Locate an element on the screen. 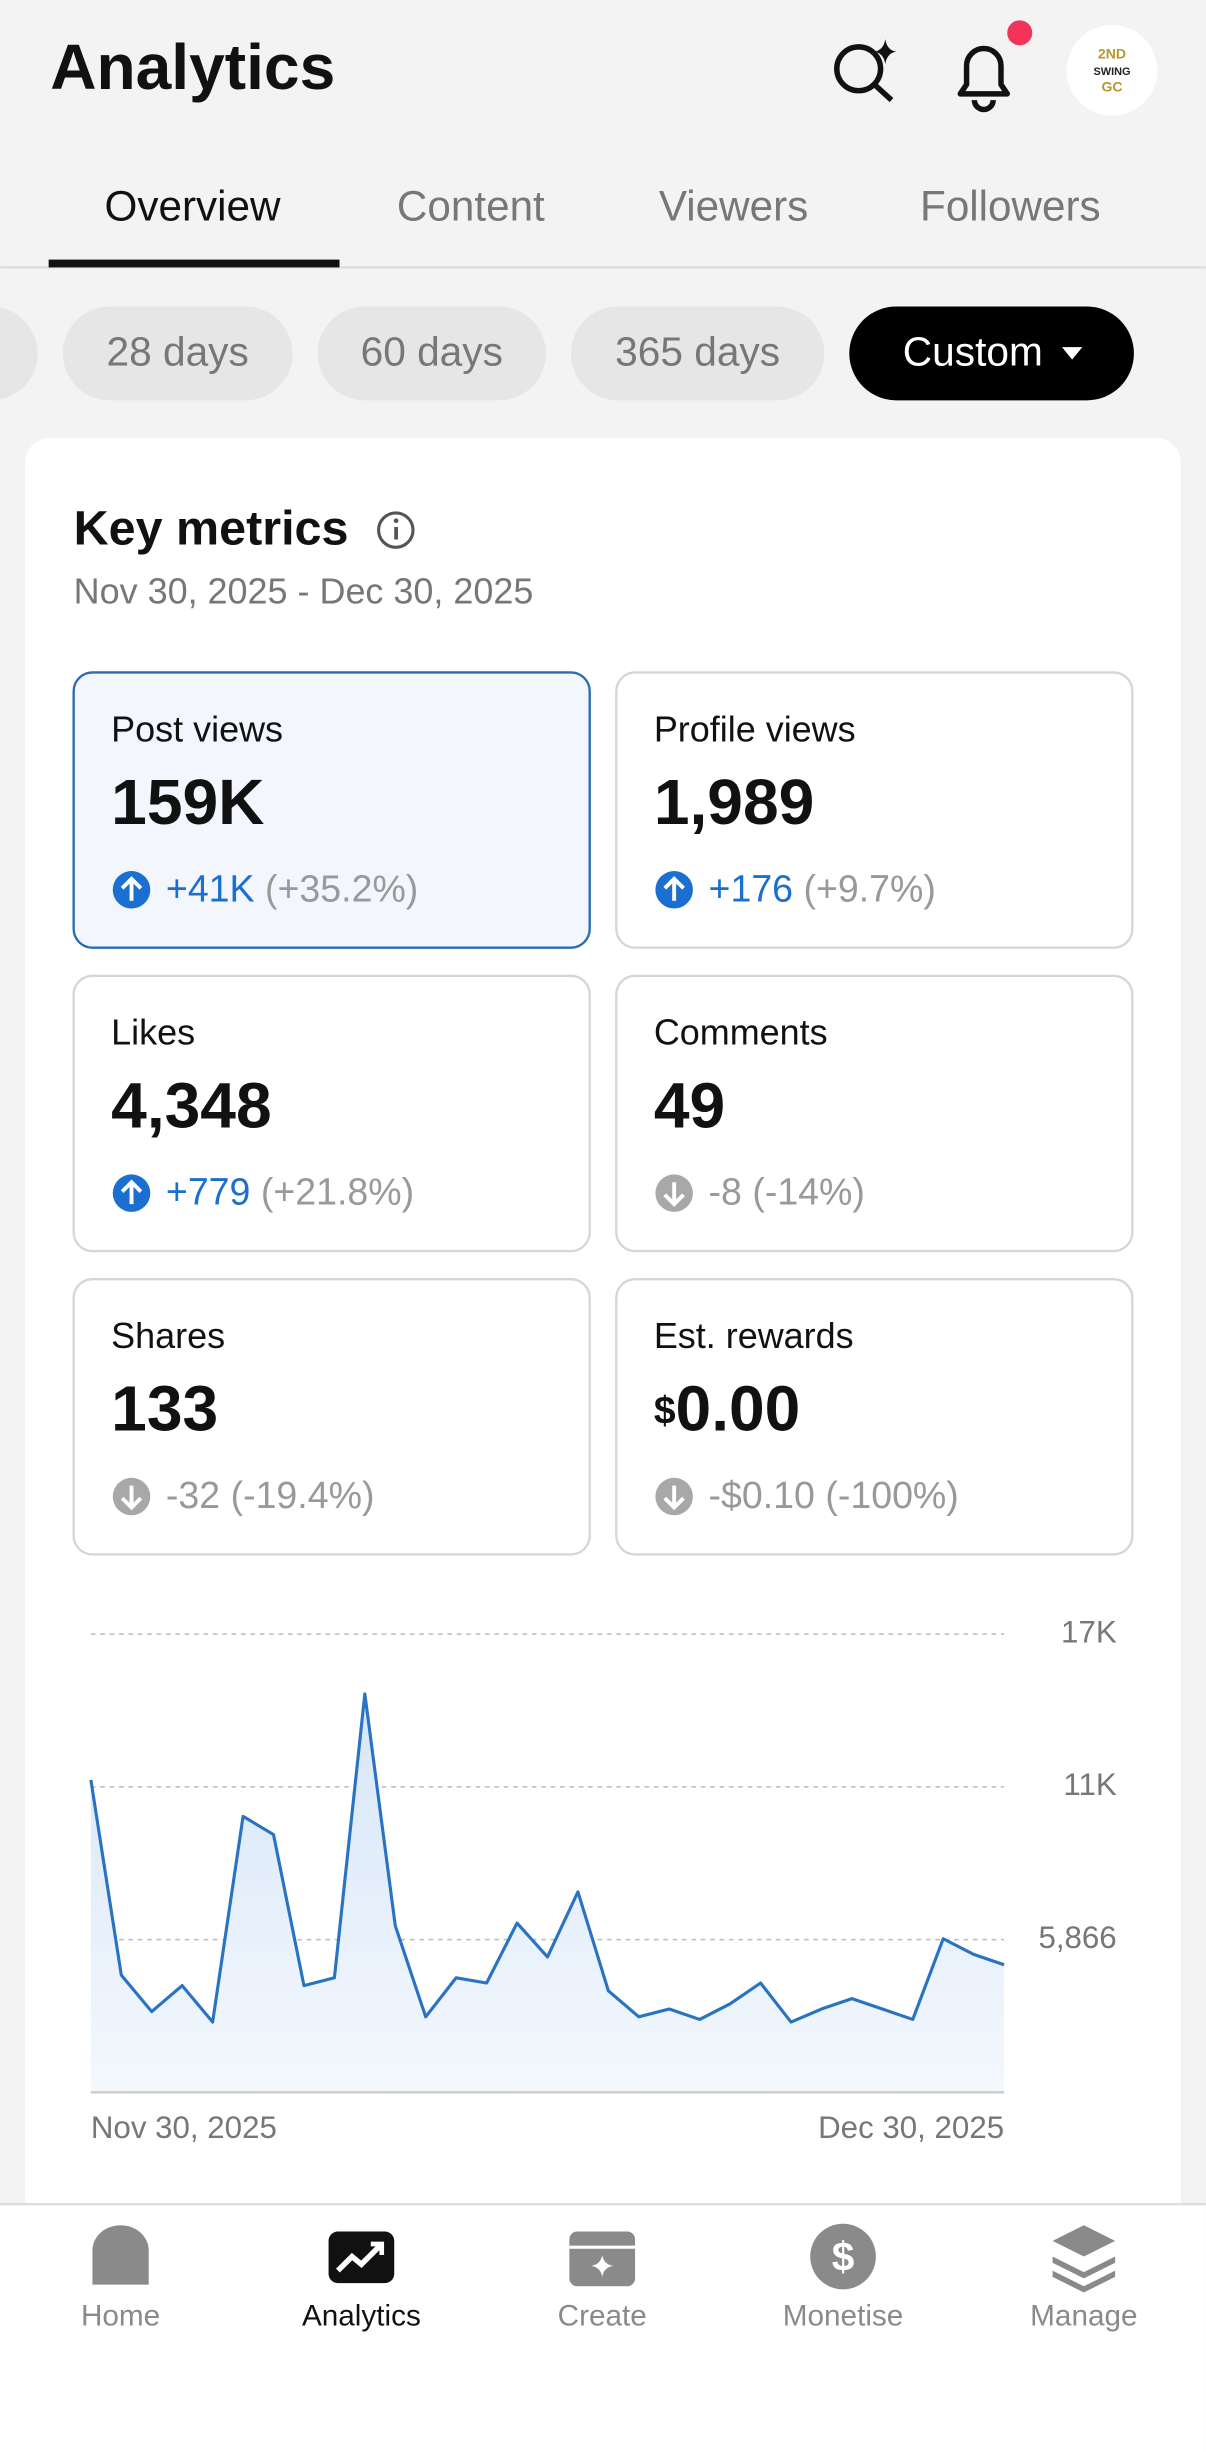 Image resolution: width=1206 pixels, height=2452 pixels. change-value: -8 is located at coordinates (725, 1192).